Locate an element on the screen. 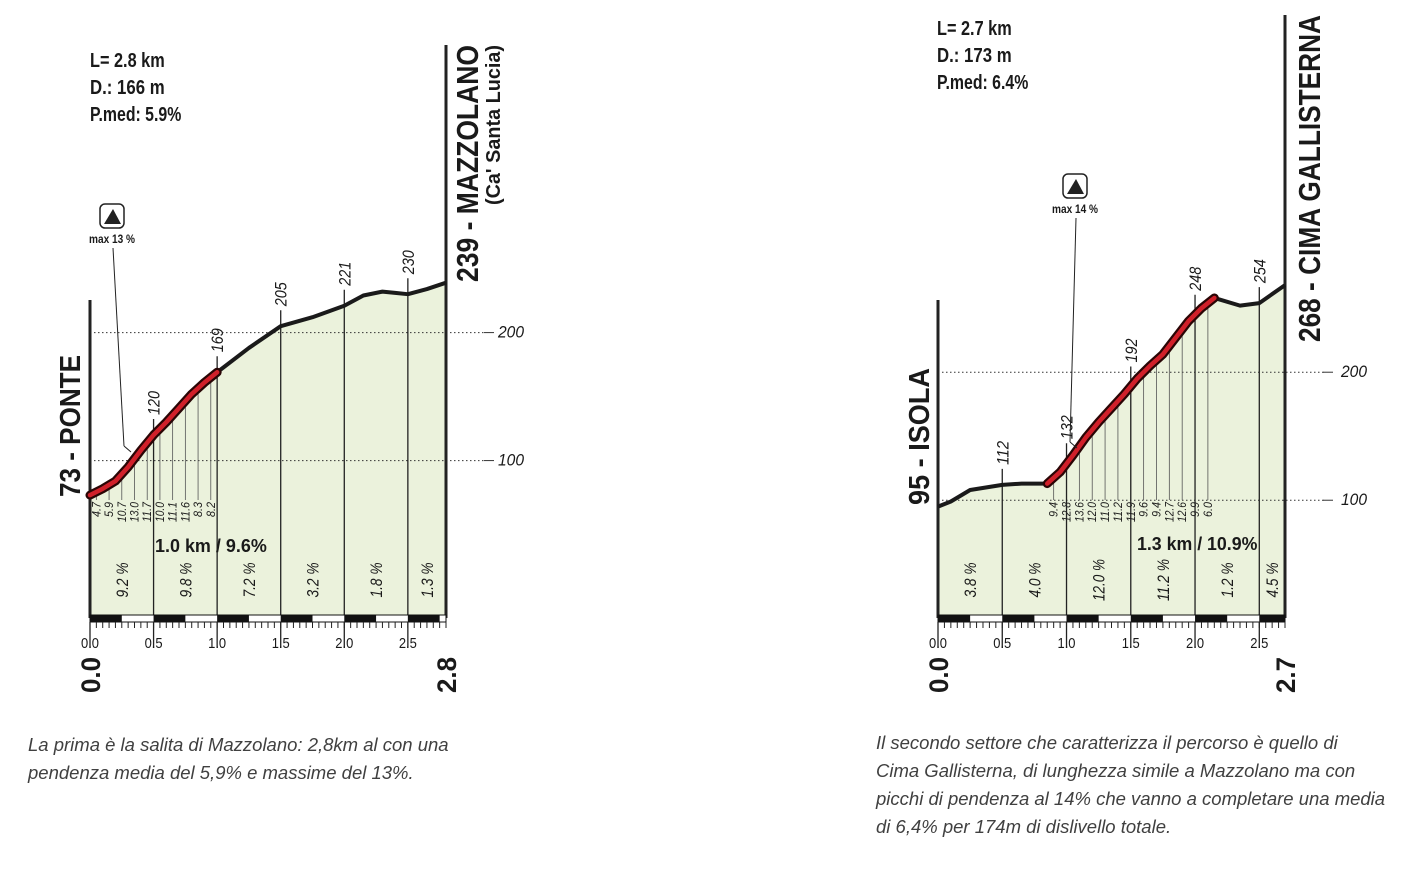  climb-stat: P.med: 6.4% is located at coordinates (982, 83).